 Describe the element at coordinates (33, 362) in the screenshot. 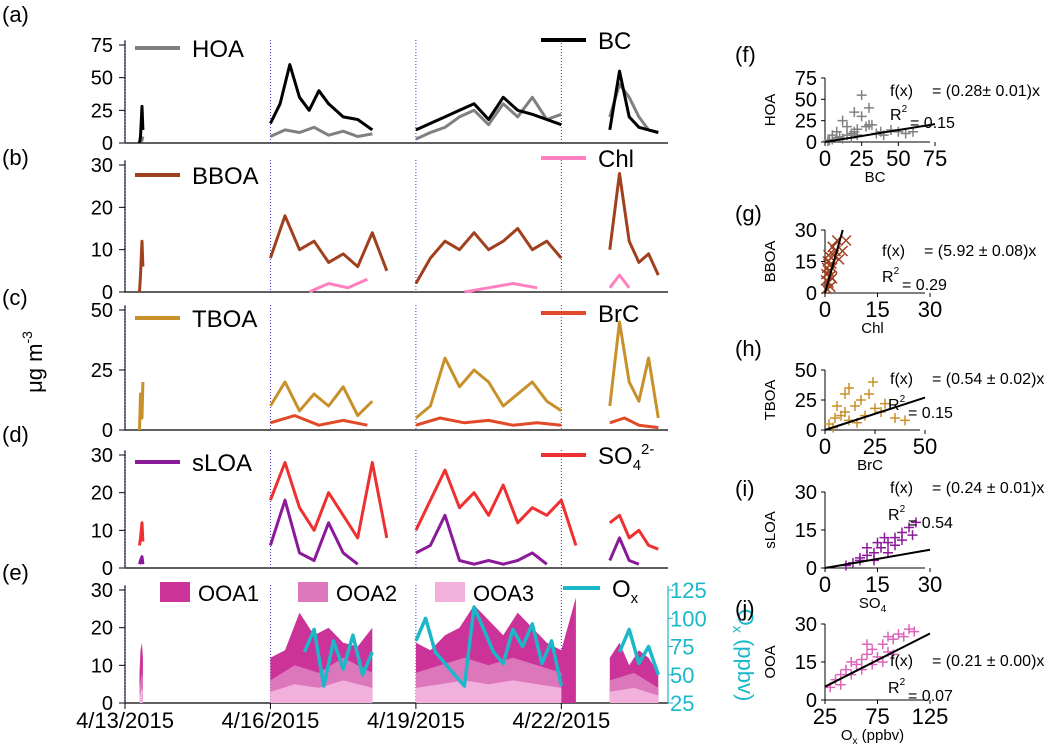

I see `y-unit-label: μg m-3` at that location.